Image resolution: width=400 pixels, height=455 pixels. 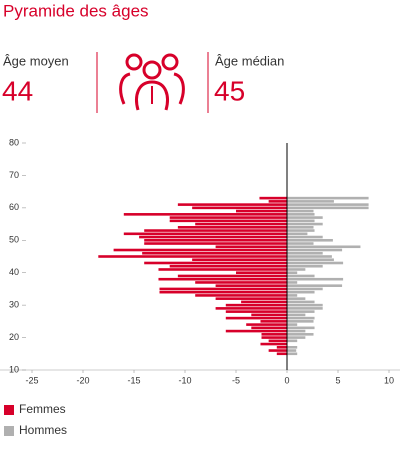 What do you see at coordinates (249, 60) in the screenshot?
I see `stat-label: Âge médian` at bounding box center [249, 60].